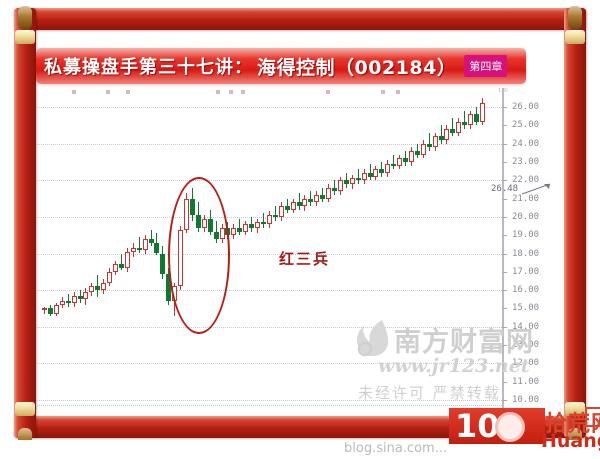 The width and height of the screenshot is (600, 459). Describe the element at coordinates (25, 409) in the screenshot. I see `scroll-cap-bottom-left` at that location.